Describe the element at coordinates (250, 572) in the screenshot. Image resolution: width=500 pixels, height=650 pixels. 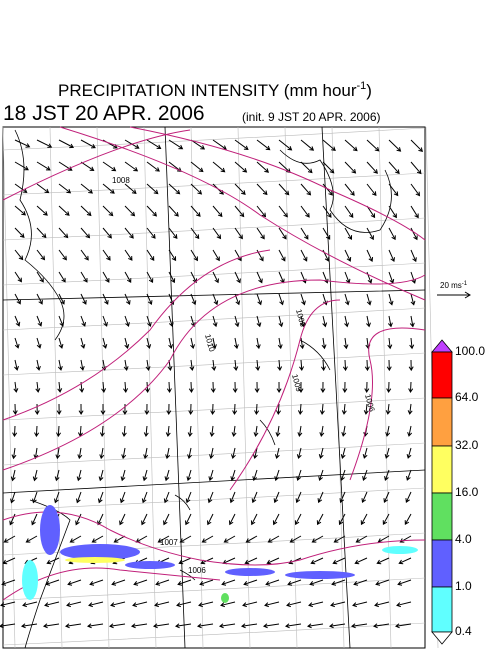
I see `precip-area` at that location.